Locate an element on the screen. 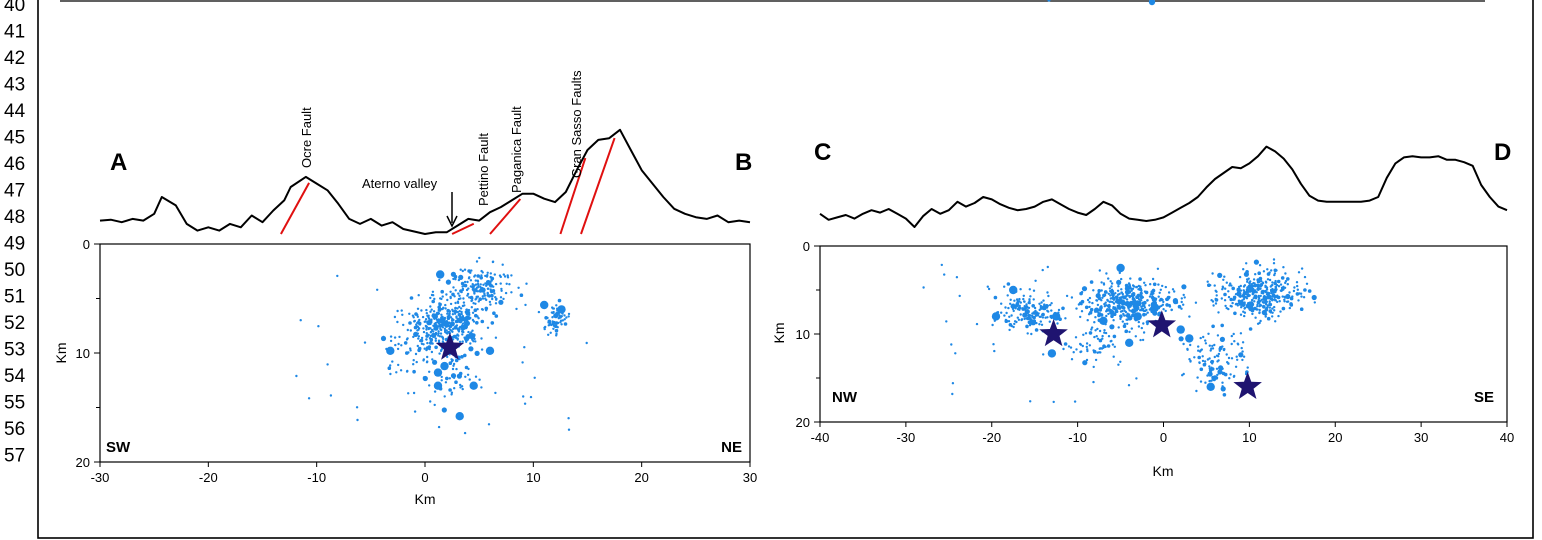  topography-profile is located at coordinates (425, 181).